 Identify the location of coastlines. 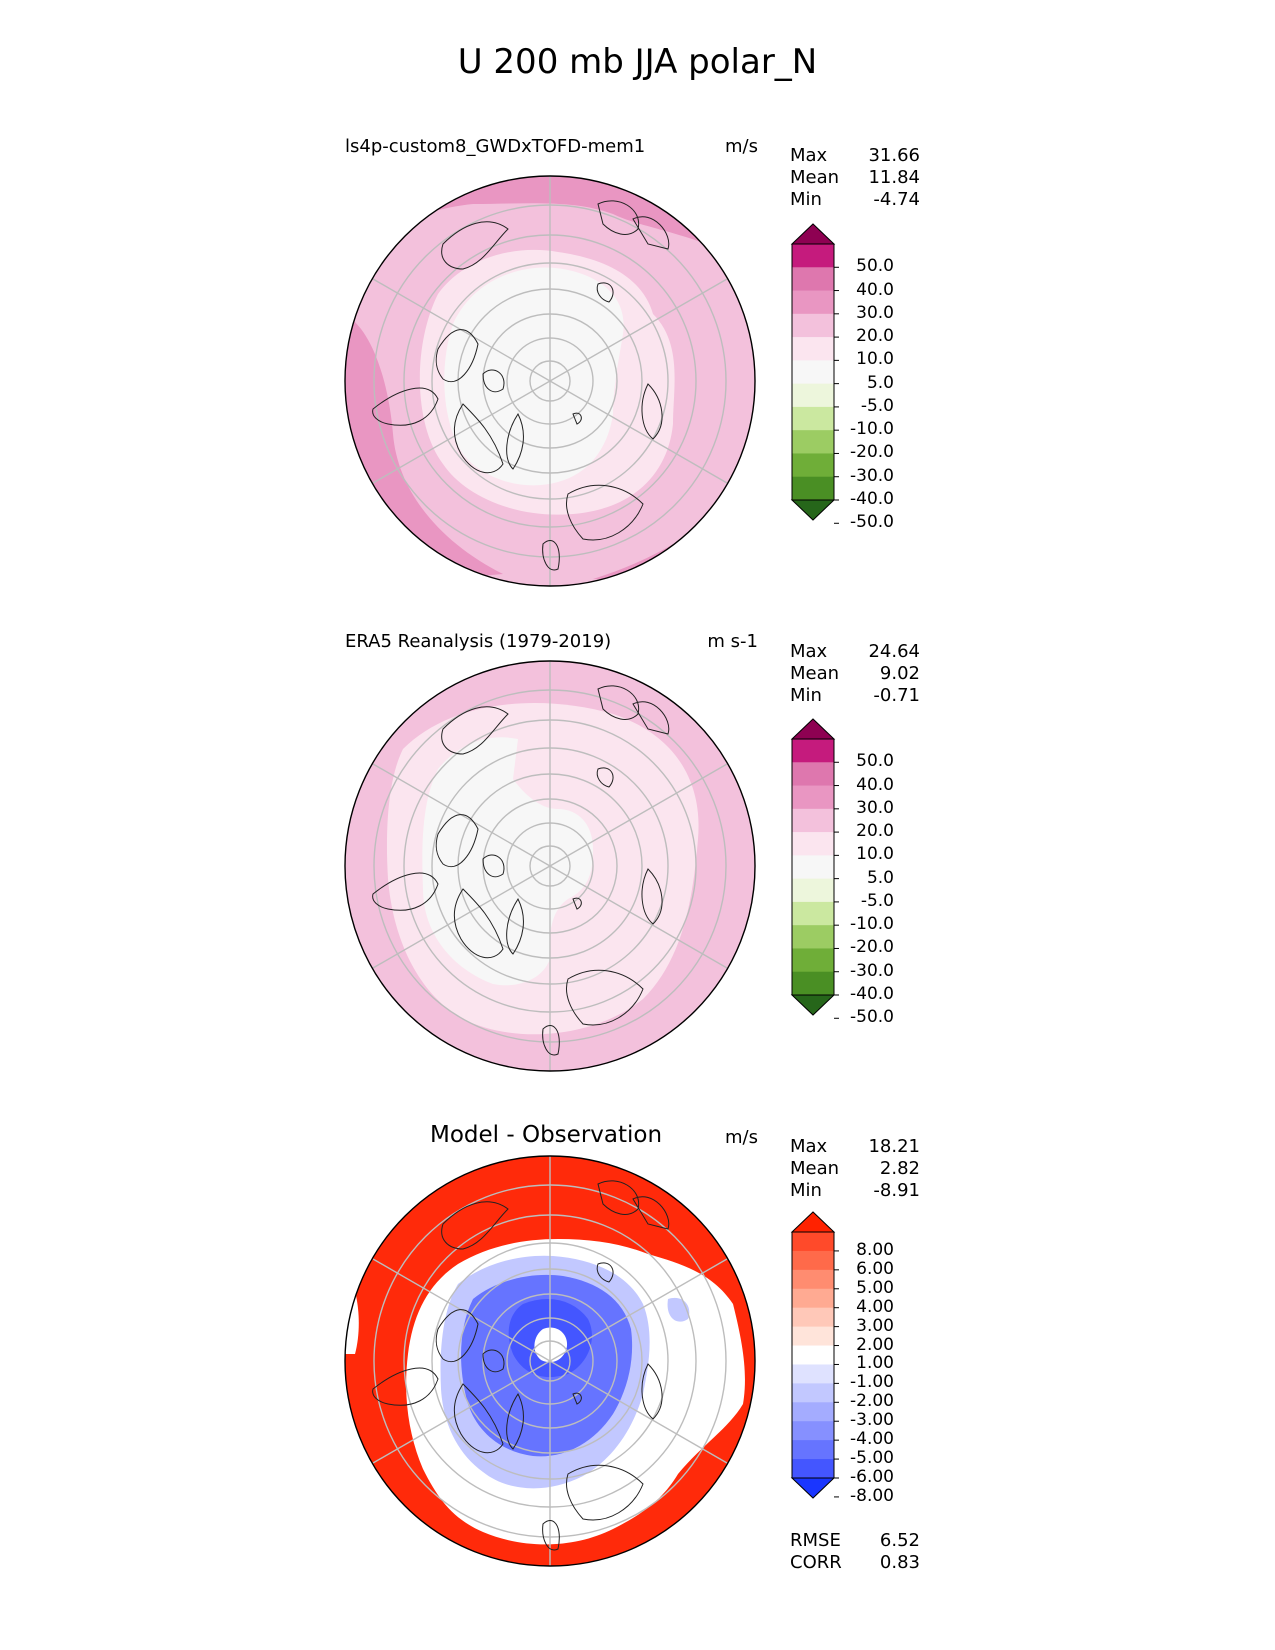
(521, 870).